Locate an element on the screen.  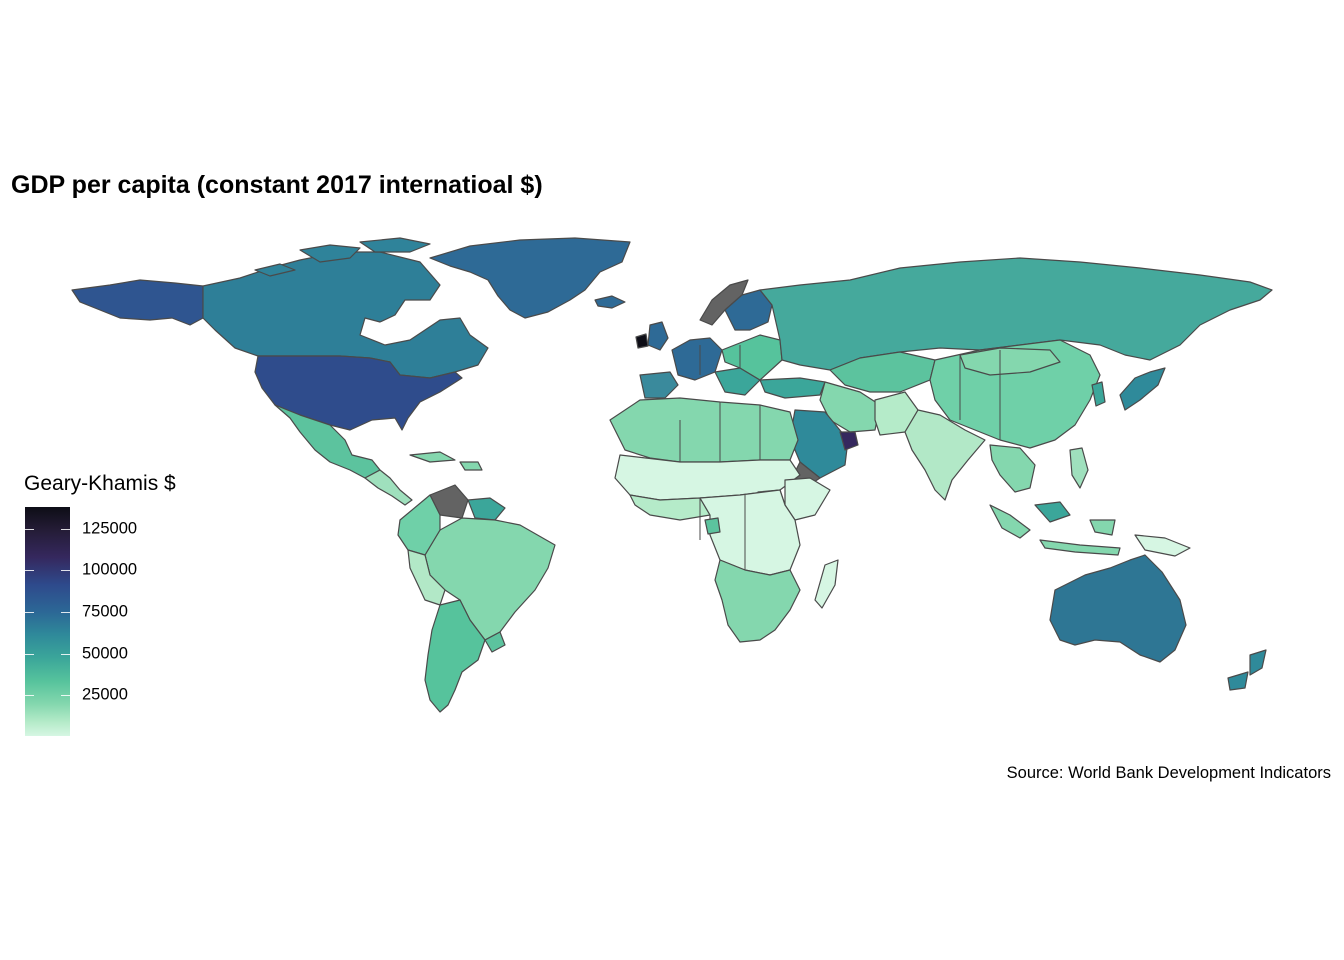
region-uruguay is located at coordinates (495, 642).